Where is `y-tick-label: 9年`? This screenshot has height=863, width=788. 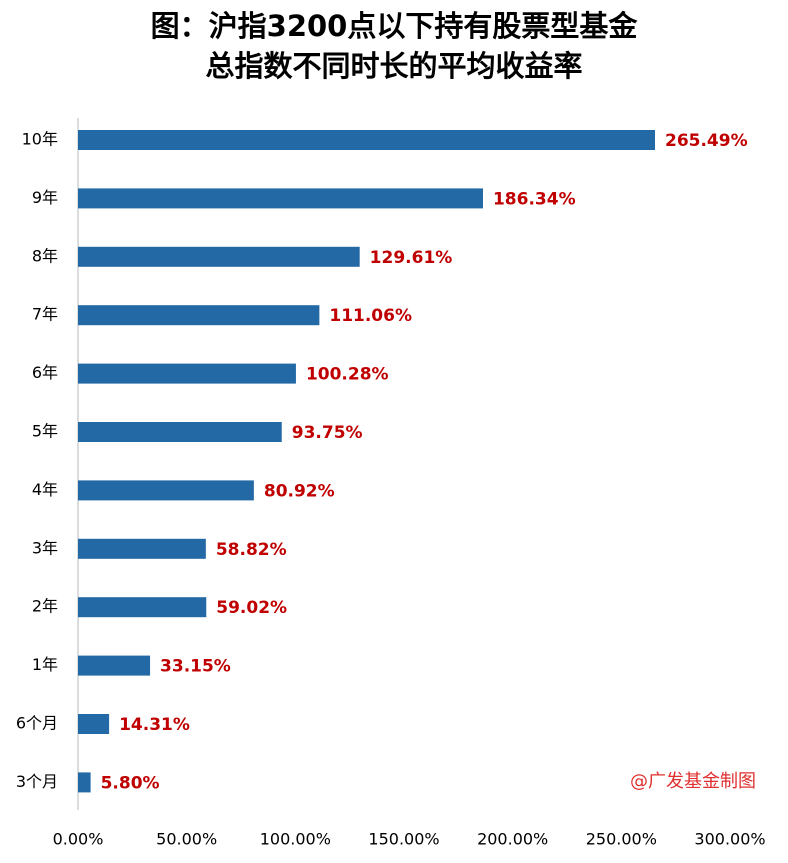 y-tick-label: 9年 is located at coordinates (45, 197).